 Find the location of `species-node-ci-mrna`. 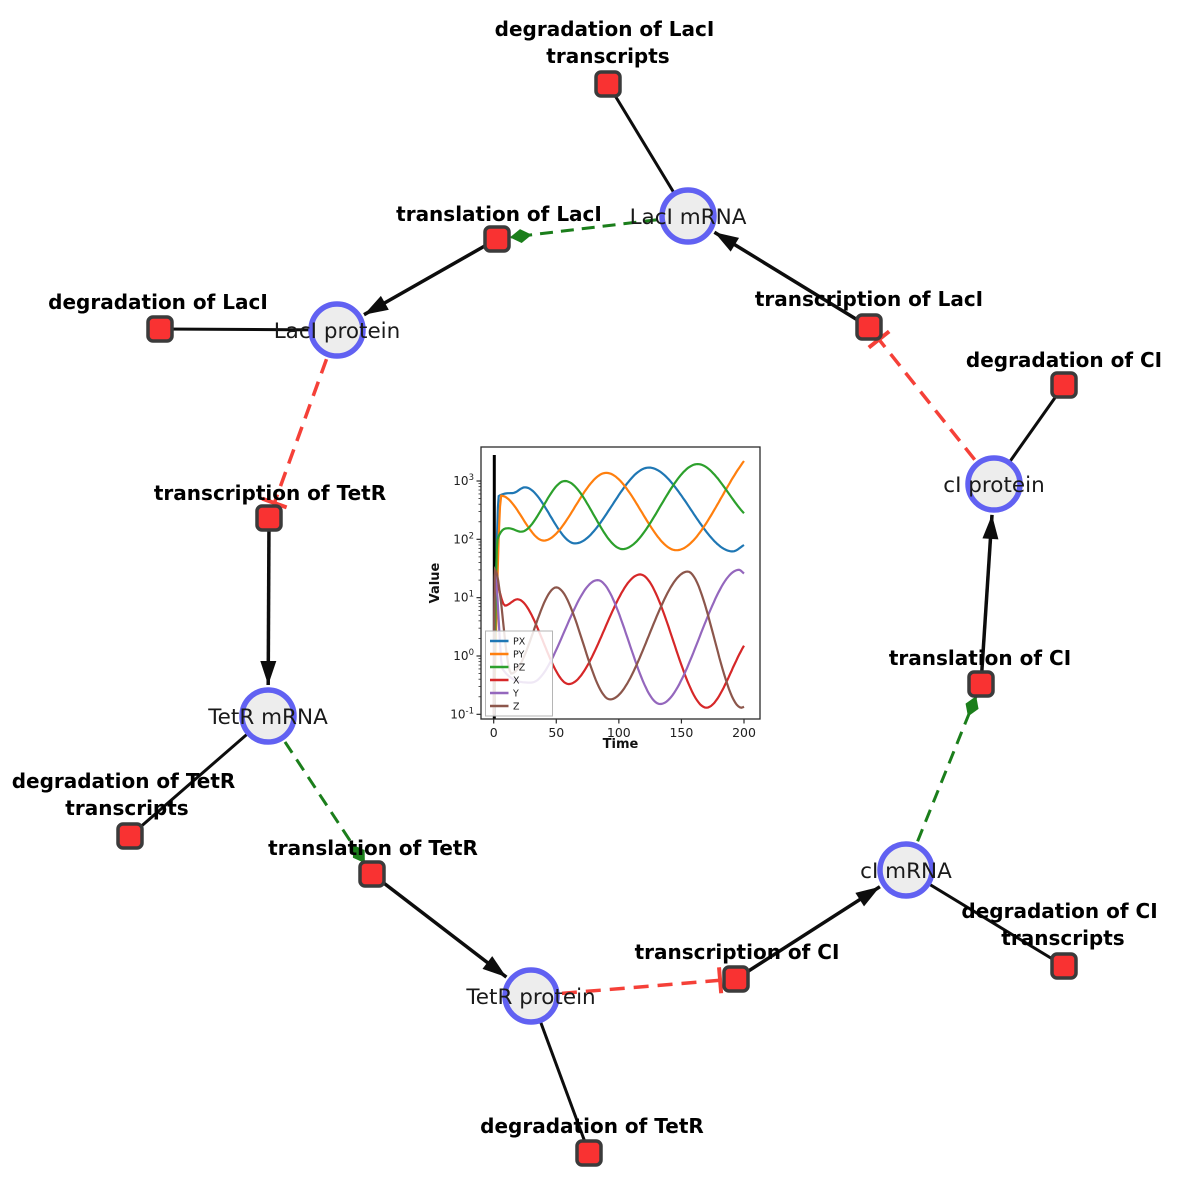

species-node-ci-mrna is located at coordinates (906, 870).